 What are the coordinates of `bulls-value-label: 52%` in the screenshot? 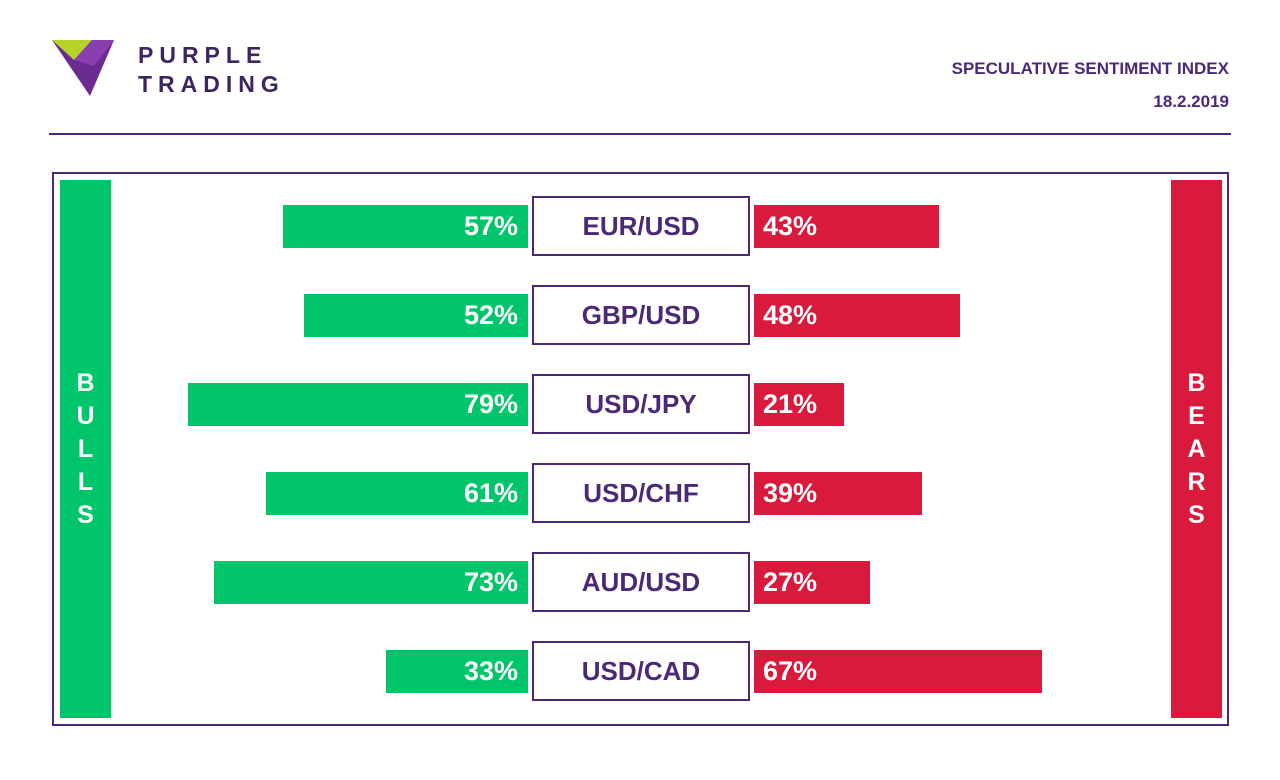 It's located at (490, 315).